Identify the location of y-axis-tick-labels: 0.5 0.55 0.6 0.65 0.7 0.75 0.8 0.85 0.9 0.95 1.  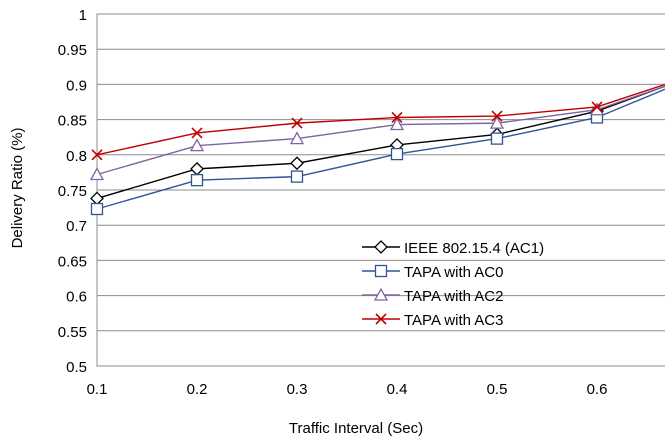
(72, 191).